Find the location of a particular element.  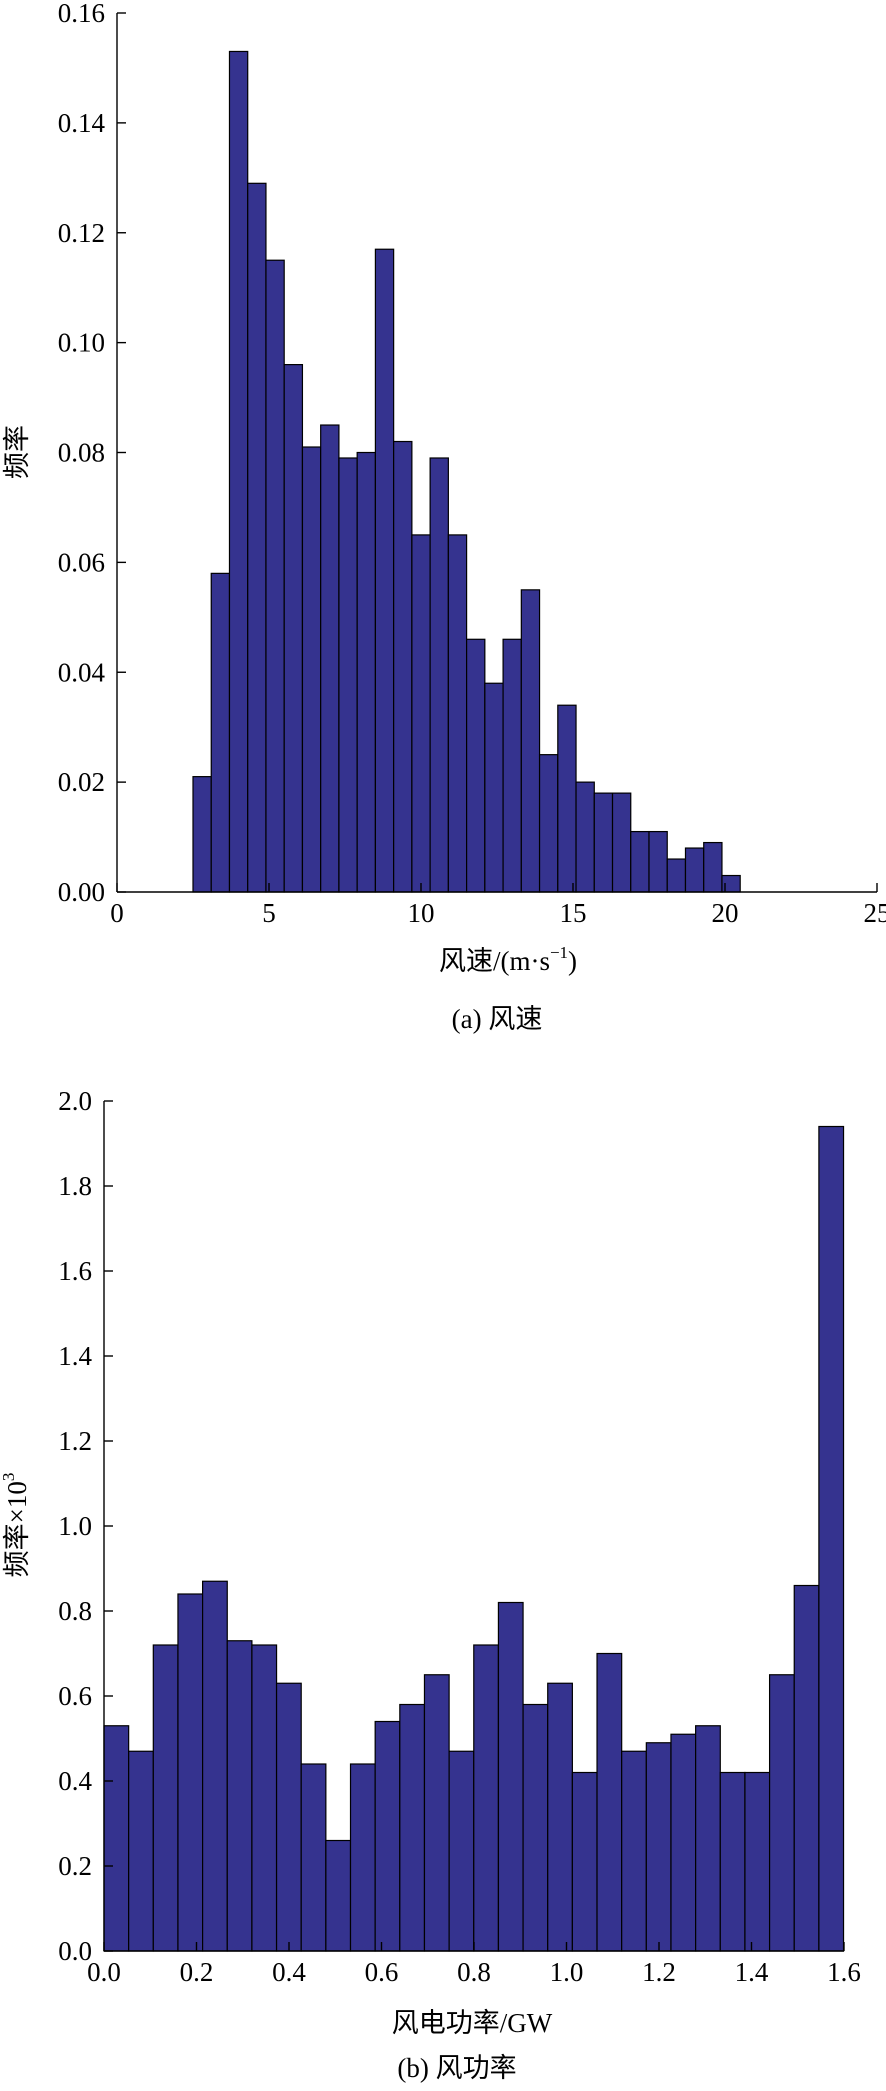

y-tick-label: 2.0 is located at coordinates (75, 1101).